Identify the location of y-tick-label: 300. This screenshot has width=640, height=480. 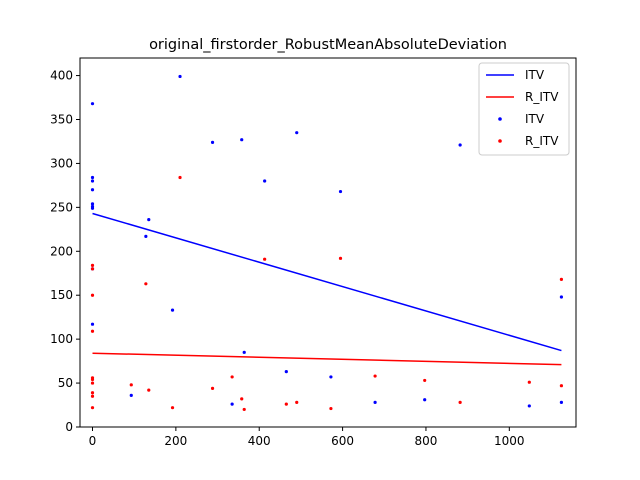
(61, 163).